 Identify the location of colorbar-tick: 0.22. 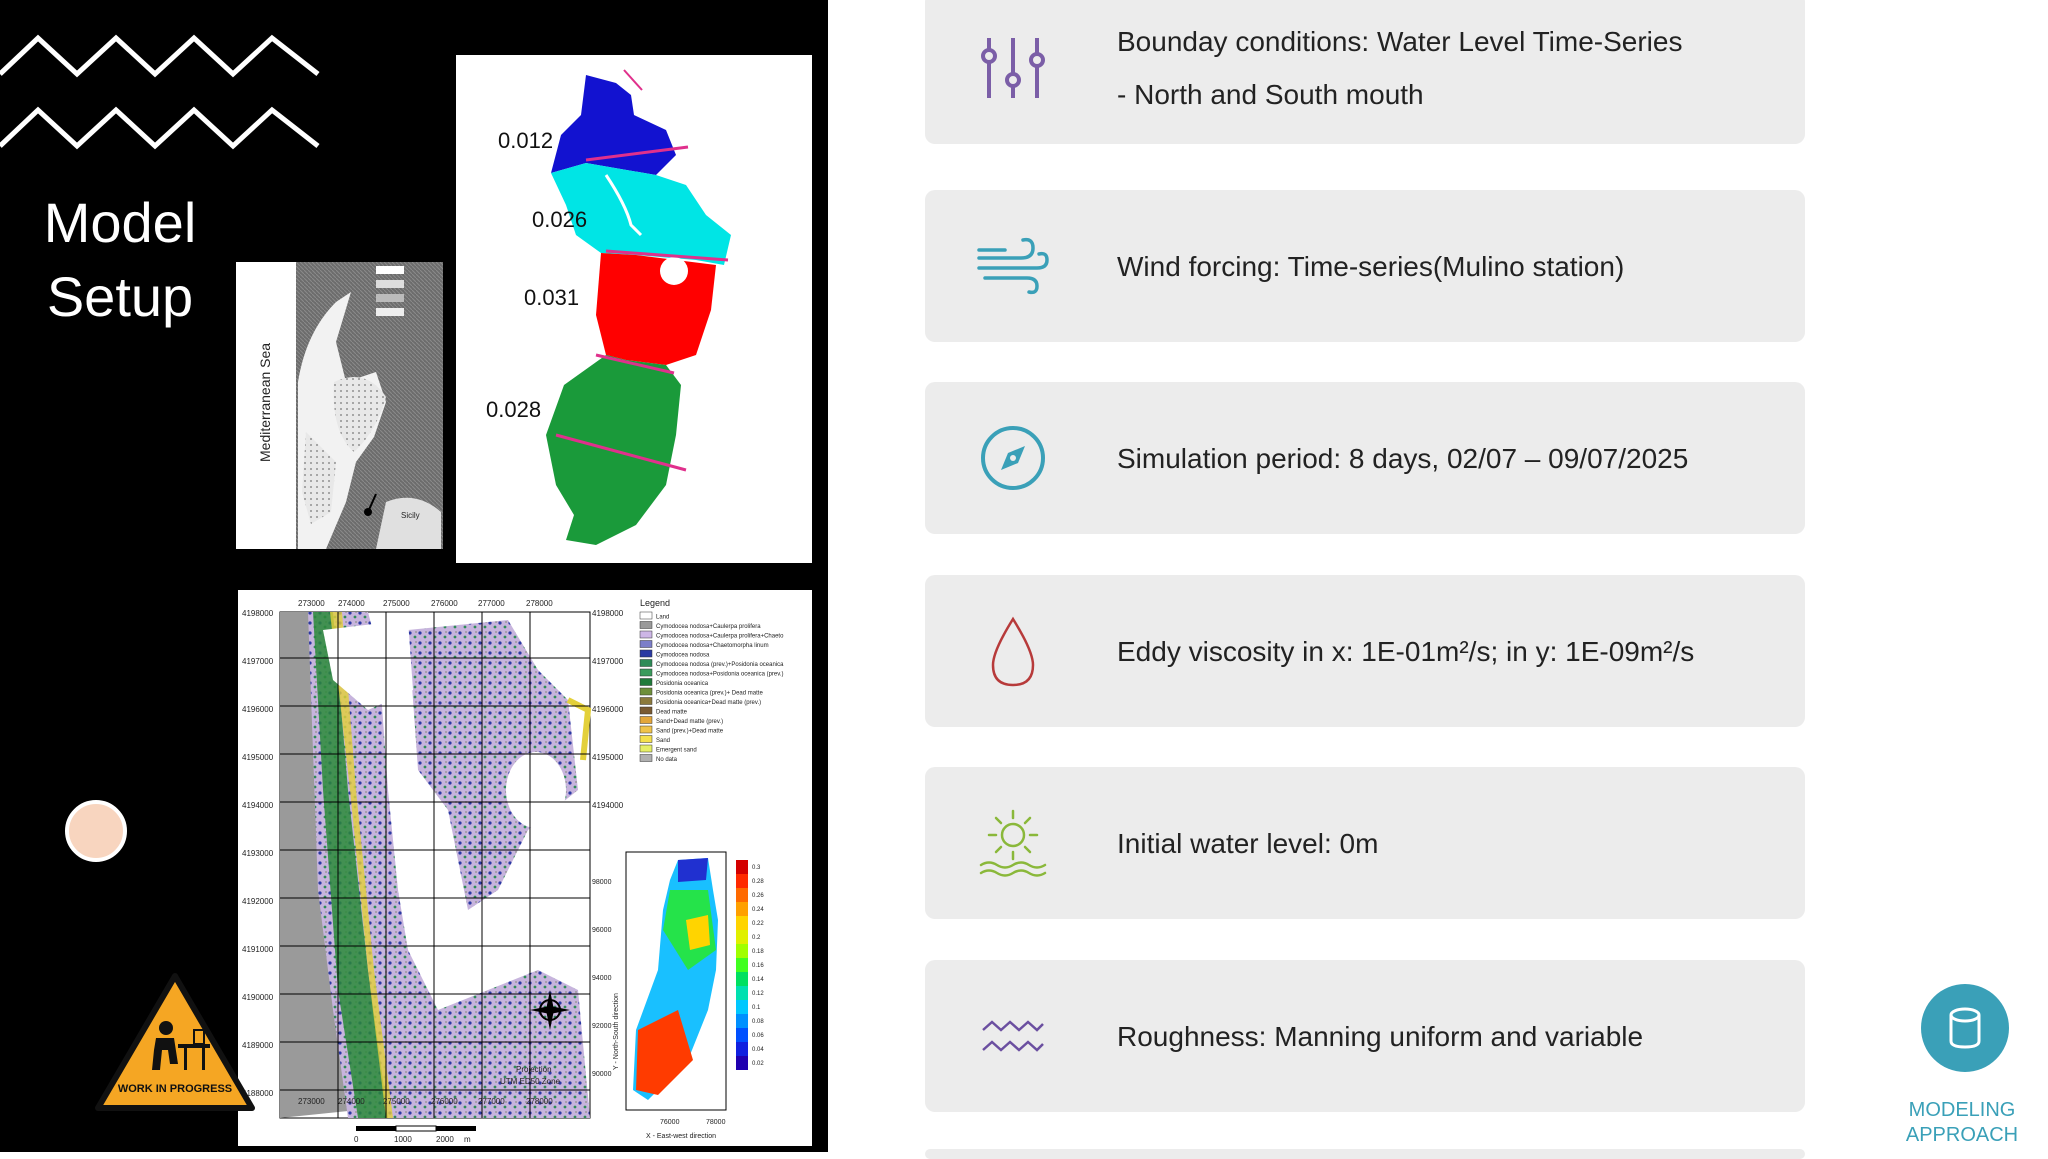
(758, 924).